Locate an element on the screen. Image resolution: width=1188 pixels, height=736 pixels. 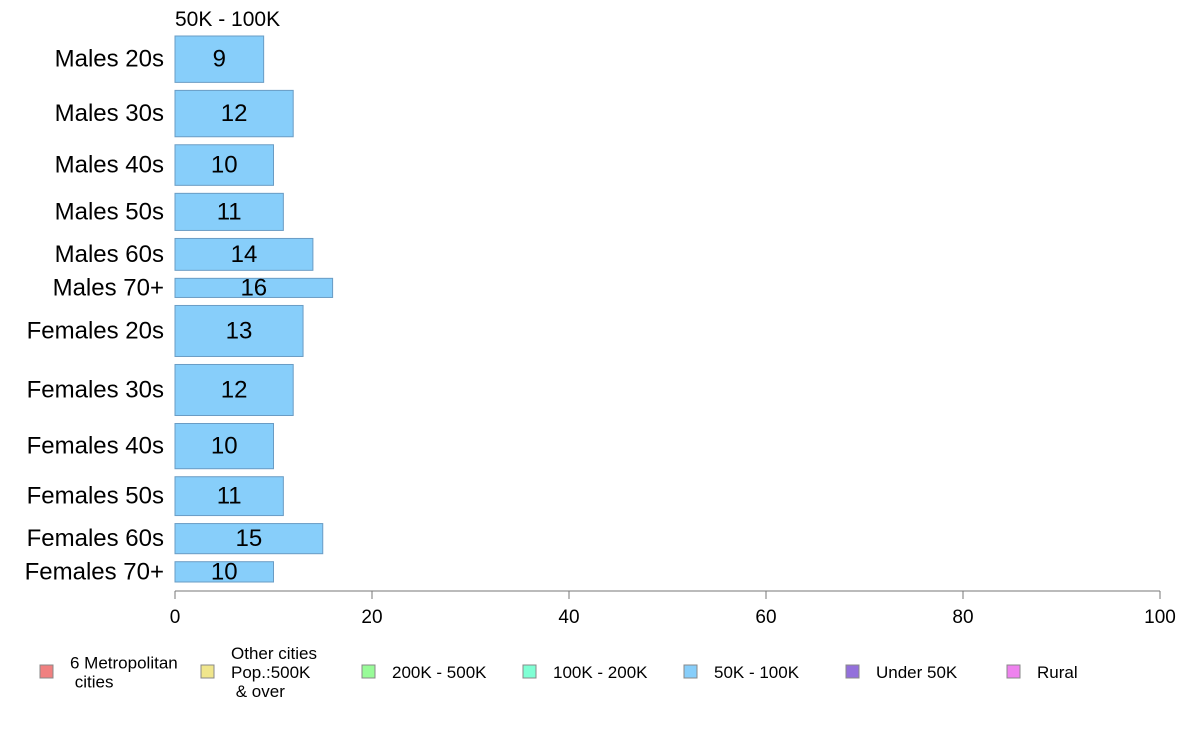
x-tick-label: 60 is located at coordinates (765, 617).